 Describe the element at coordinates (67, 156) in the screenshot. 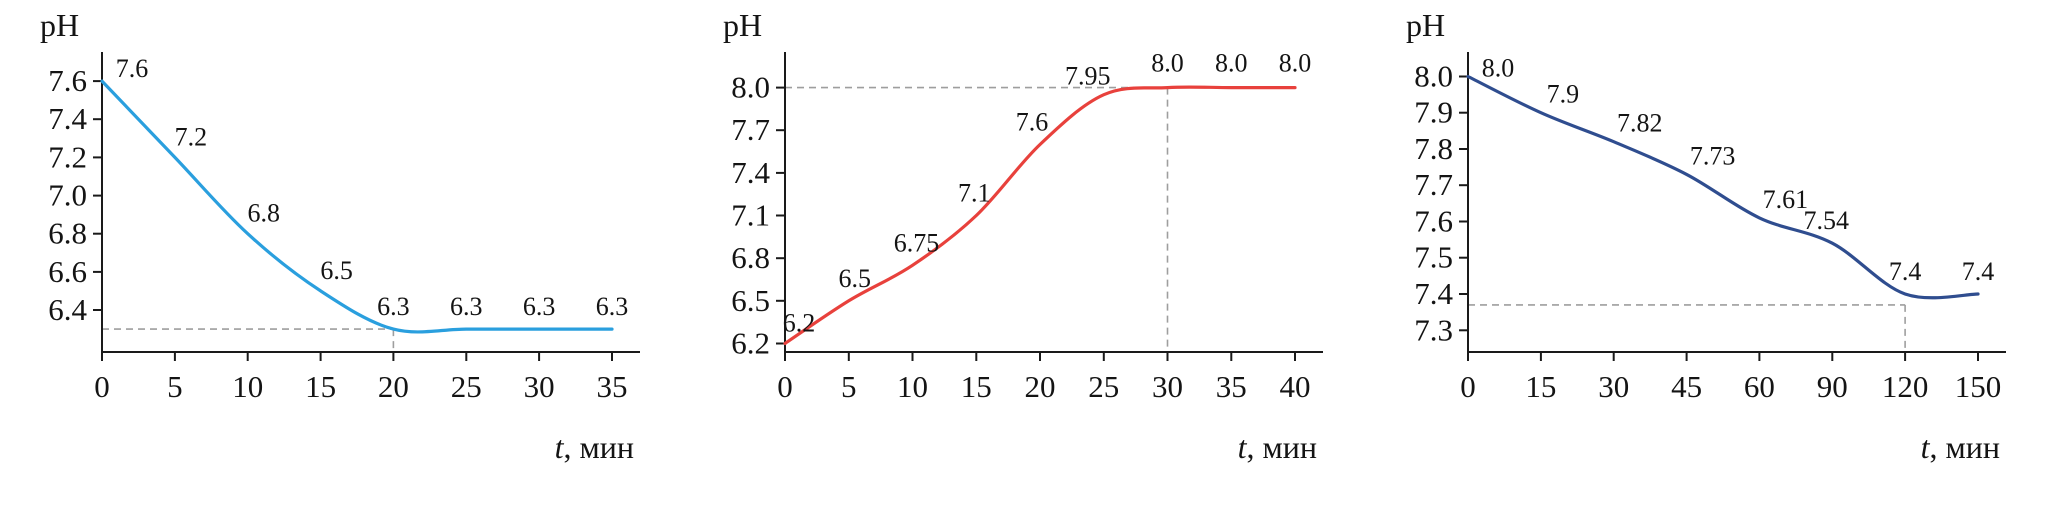

I see `y-tick-label: 7.2` at that location.